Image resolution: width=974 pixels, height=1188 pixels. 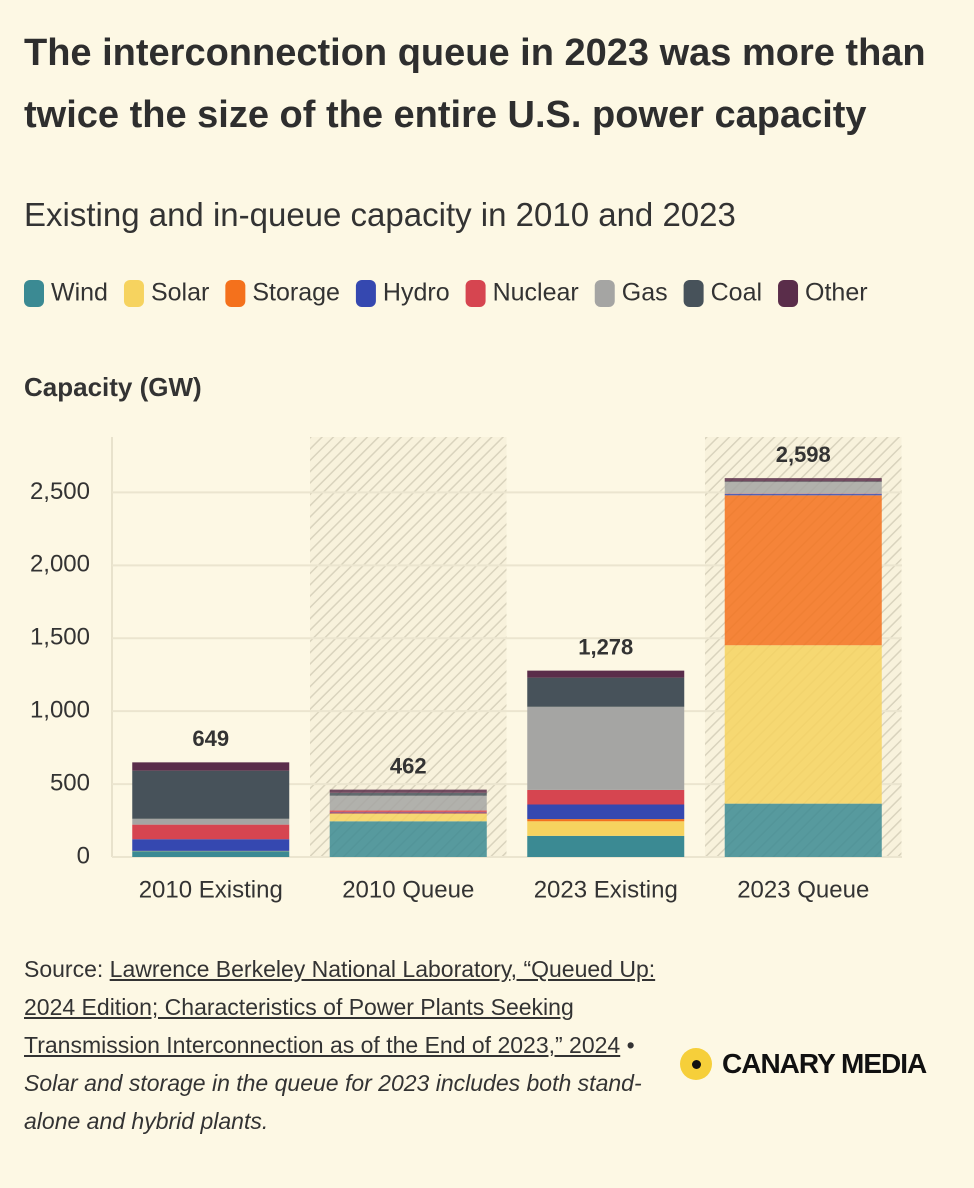 I want to click on total-label: 2,598, so click(x=803, y=454).